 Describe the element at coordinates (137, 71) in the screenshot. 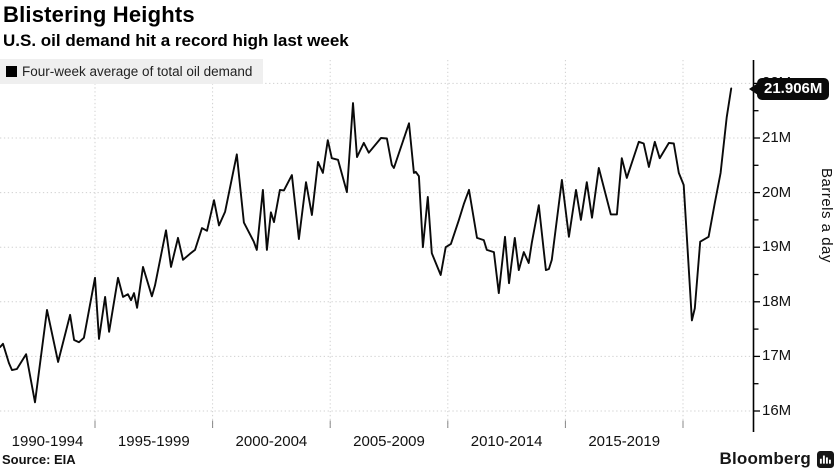

I see `legend-label: Four-week average of total oil demand` at that location.